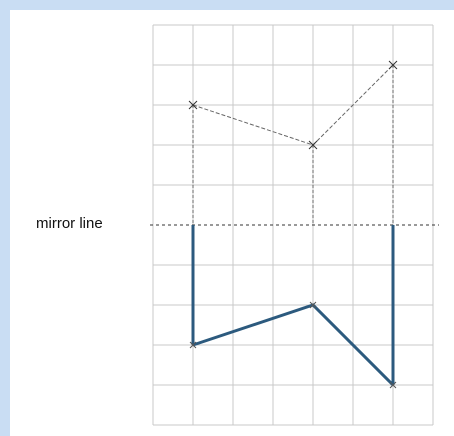 The width and height of the screenshot is (454, 436). Describe the element at coordinates (69, 223) in the screenshot. I see `mirror-line-label: mirror line` at that location.